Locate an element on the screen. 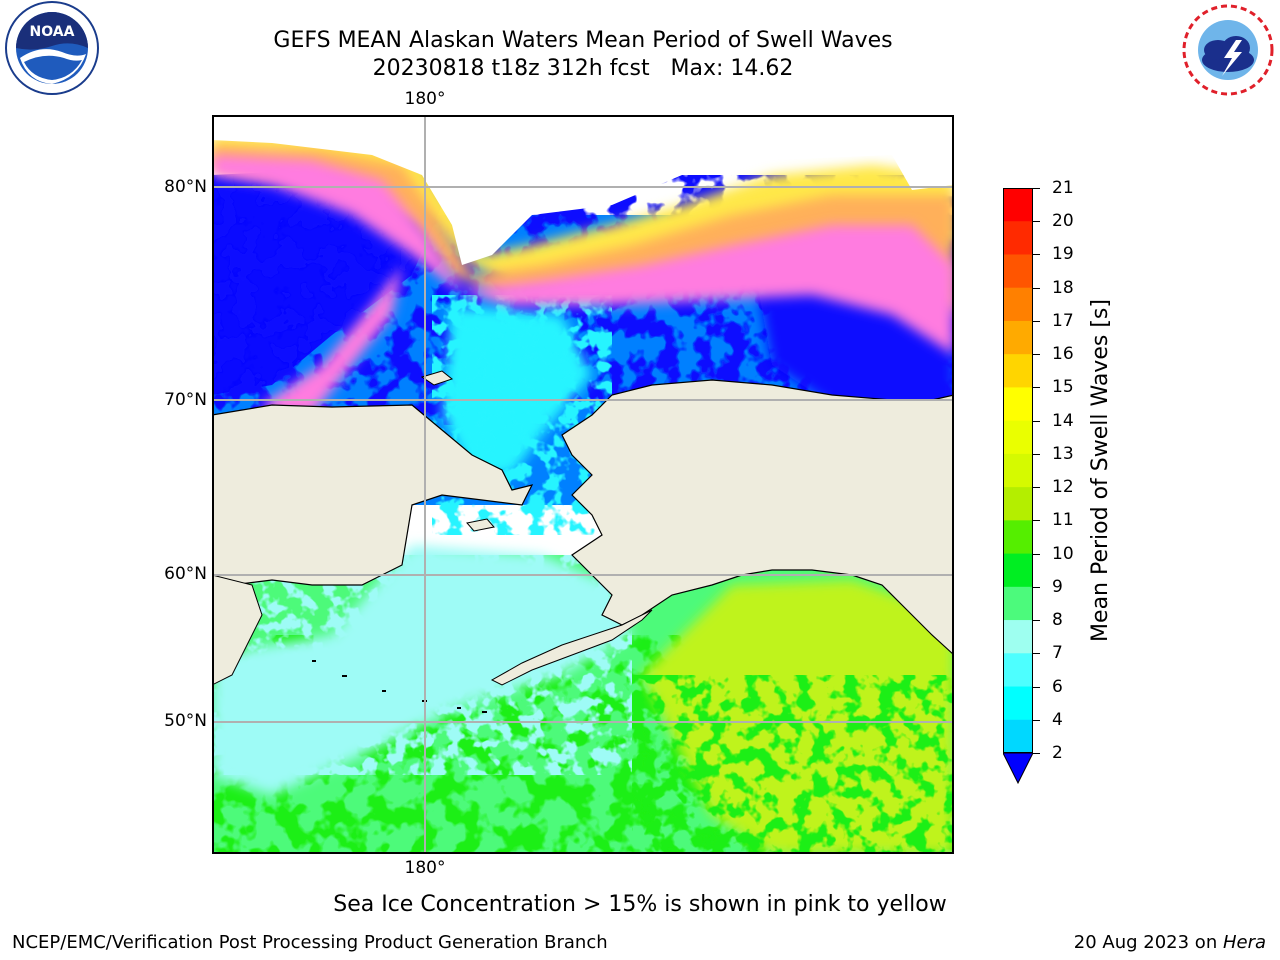 The height and width of the screenshot is (960, 1280). colorbar-tick-label: 21 is located at coordinates (1063, 188).